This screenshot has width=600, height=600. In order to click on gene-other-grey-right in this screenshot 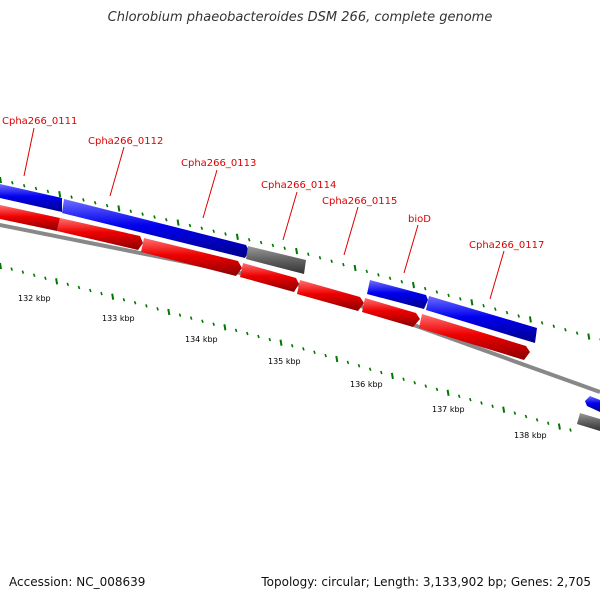, I will do `click(588, 422)`.